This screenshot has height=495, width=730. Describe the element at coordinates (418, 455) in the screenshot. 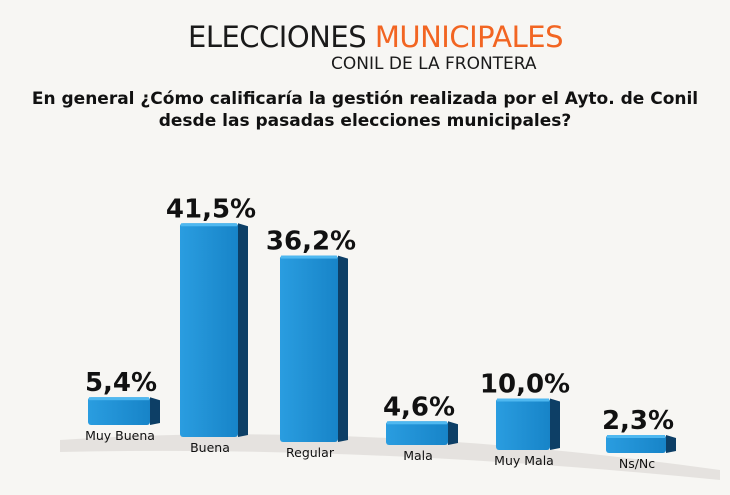

I see `category-label: Mala` at that location.